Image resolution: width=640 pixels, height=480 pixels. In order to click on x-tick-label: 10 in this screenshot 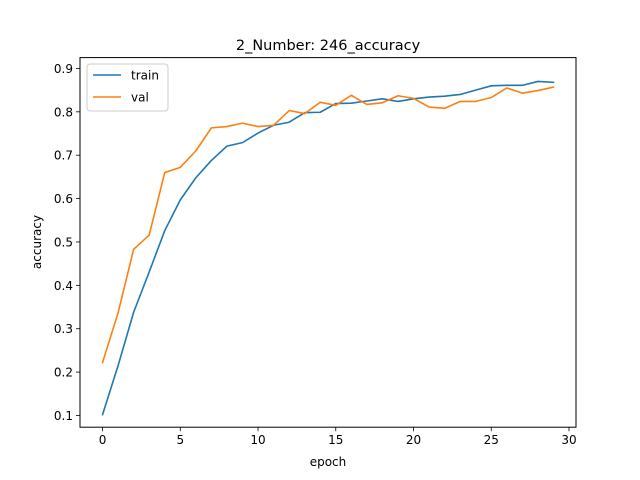, I will do `click(257, 440)`.